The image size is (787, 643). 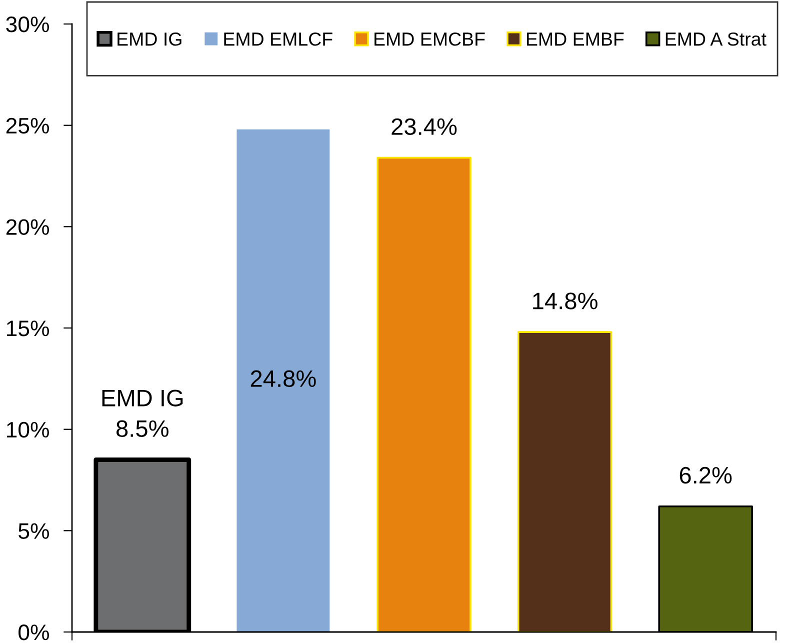 I want to click on data-label: 24.8%, so click(x=283, y=379).